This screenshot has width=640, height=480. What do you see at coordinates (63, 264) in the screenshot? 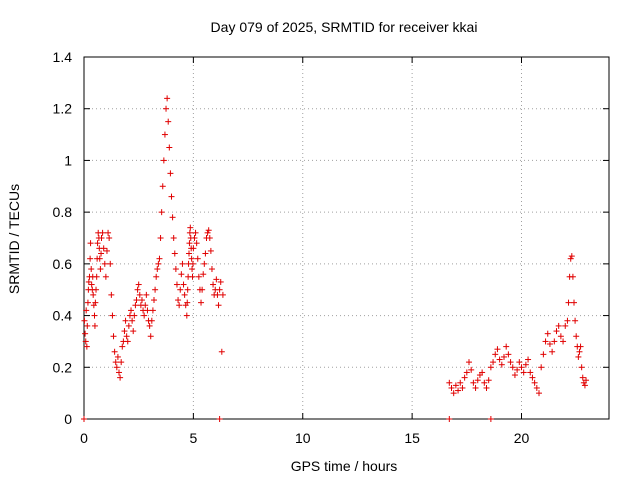
I see `y-tick-label: 0.6` at bounding box center [63, 264].